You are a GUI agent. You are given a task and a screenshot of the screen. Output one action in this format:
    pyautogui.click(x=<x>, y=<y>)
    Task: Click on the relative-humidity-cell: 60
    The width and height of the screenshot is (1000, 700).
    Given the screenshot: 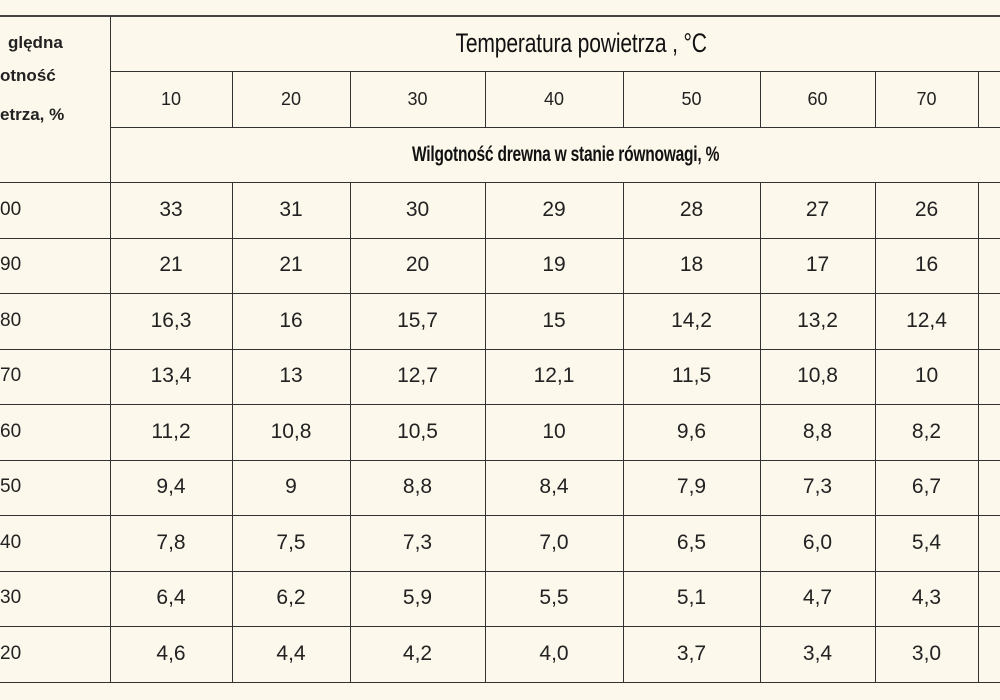 What is the action you would take?
    pyautogui.click(x=11, y=431)
    